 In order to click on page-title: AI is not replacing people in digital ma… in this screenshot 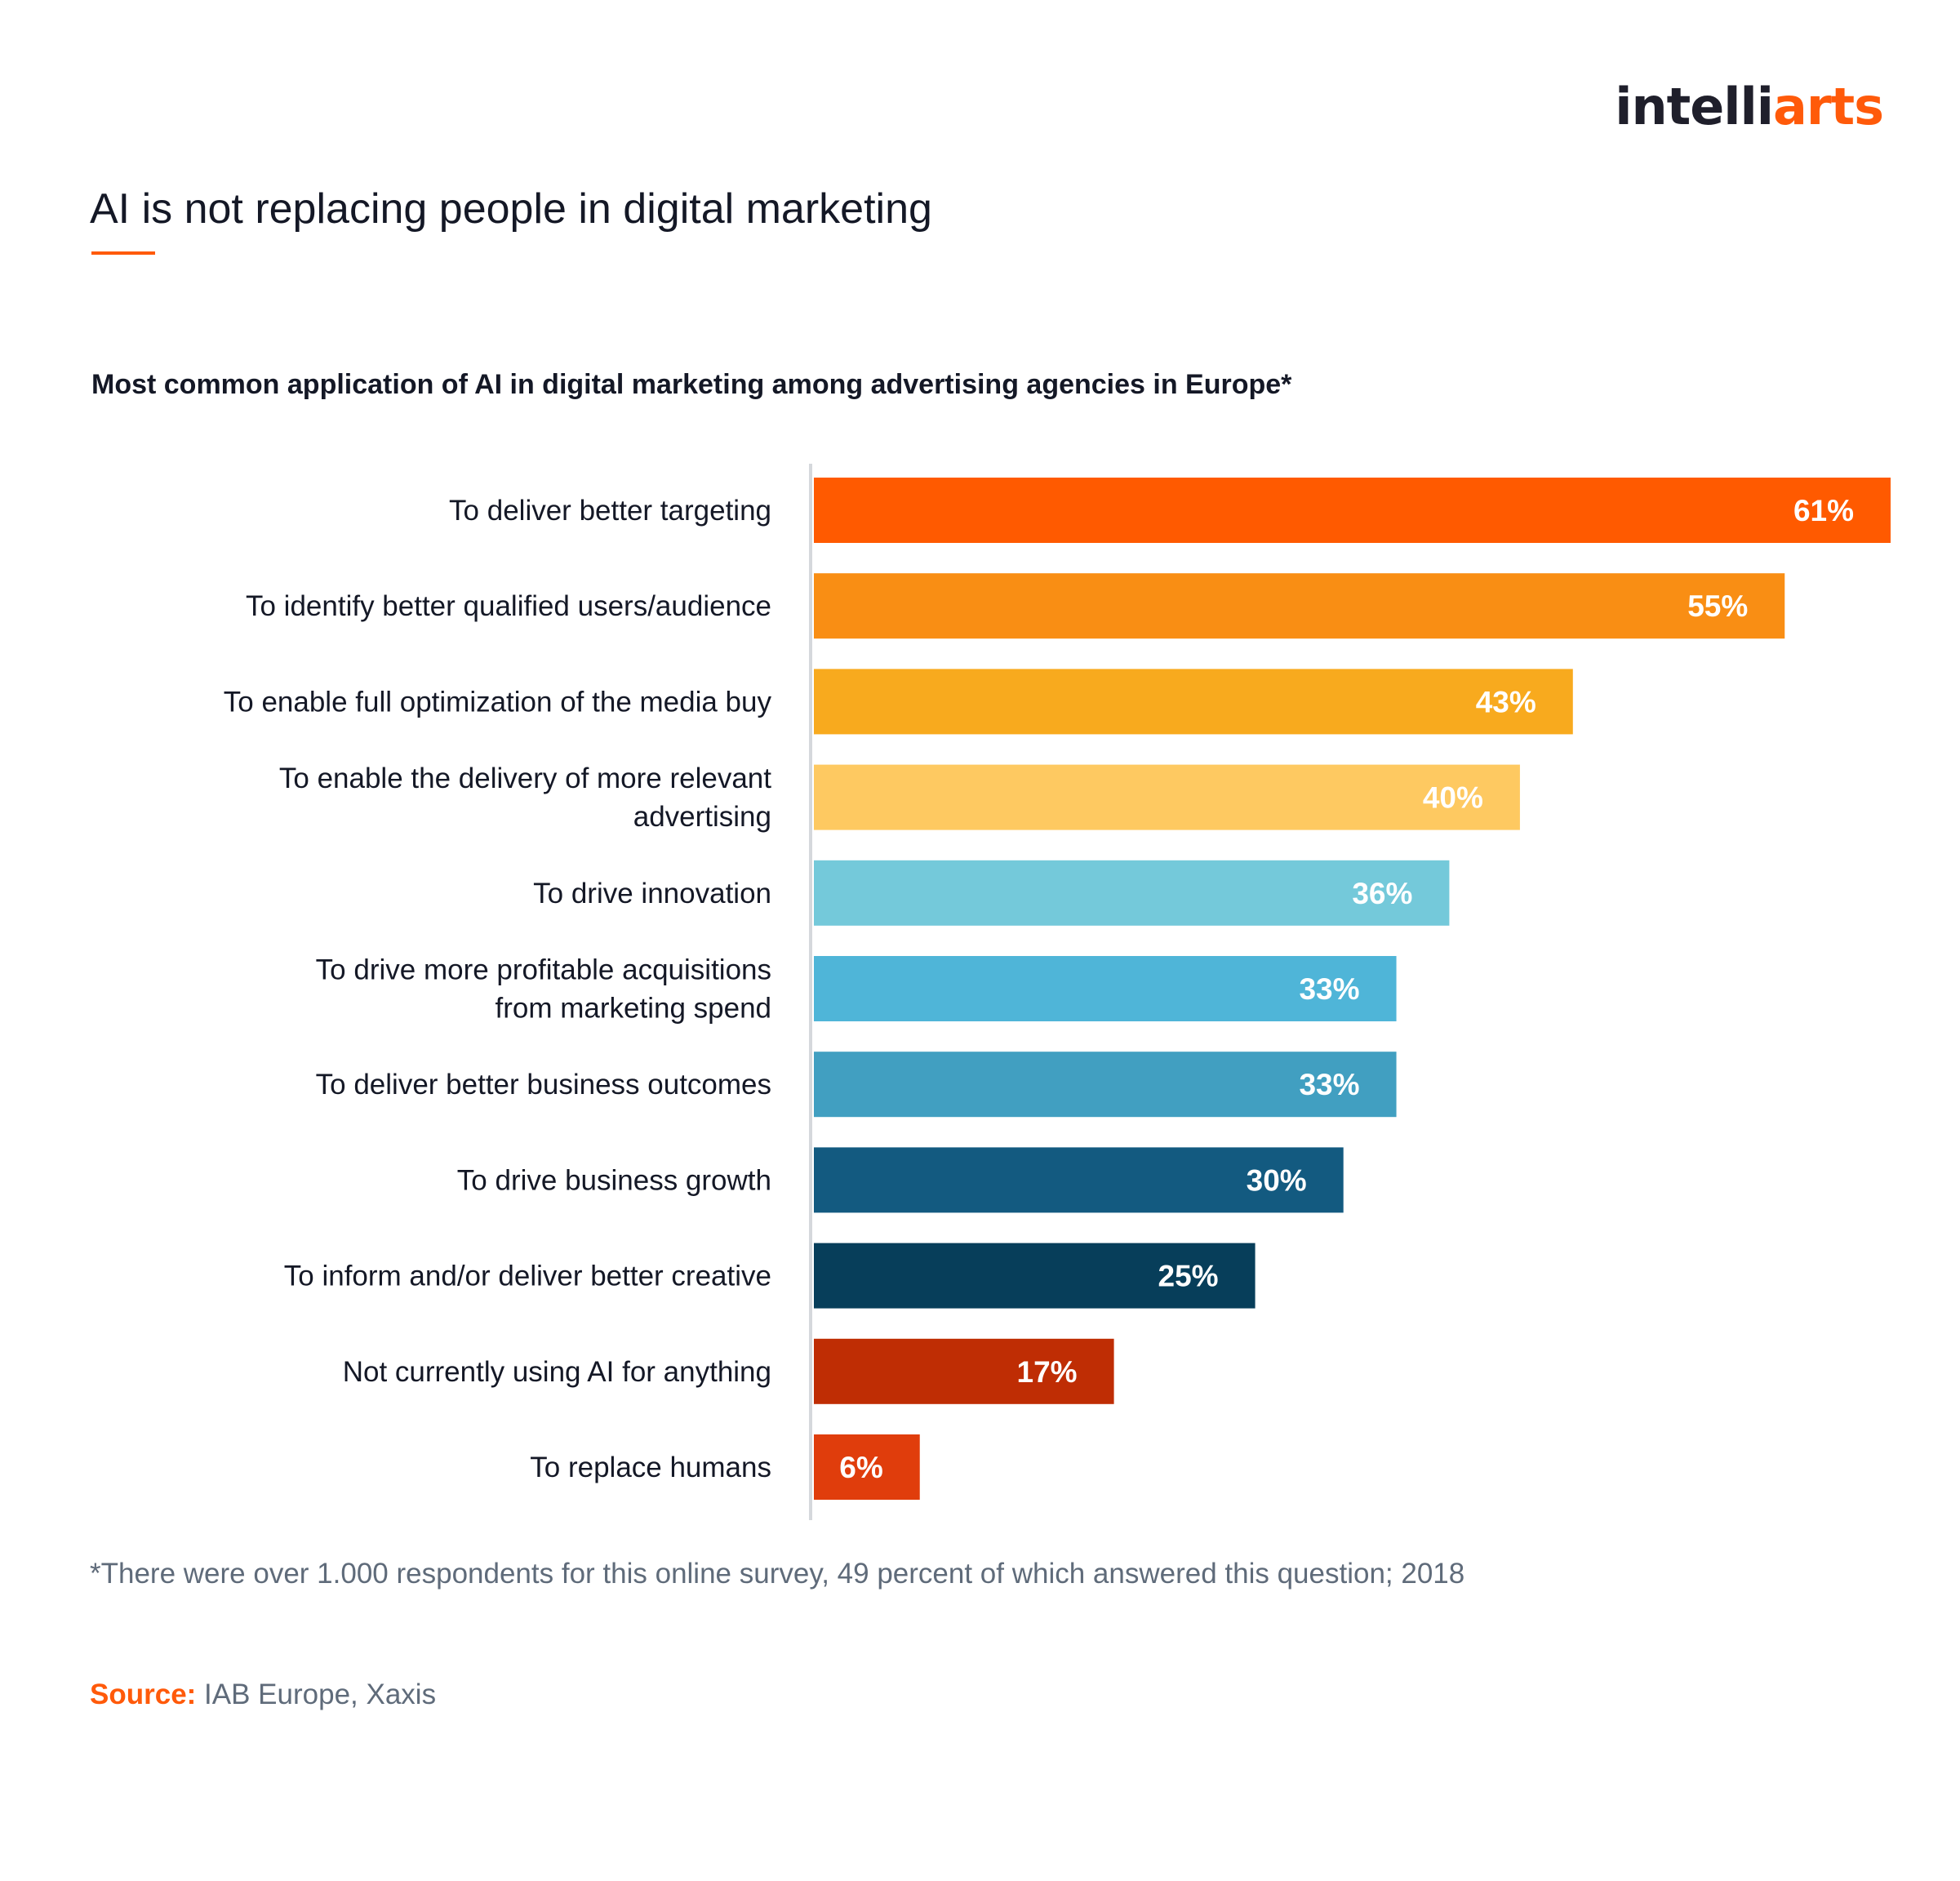, I will do `click(511, 209)`.